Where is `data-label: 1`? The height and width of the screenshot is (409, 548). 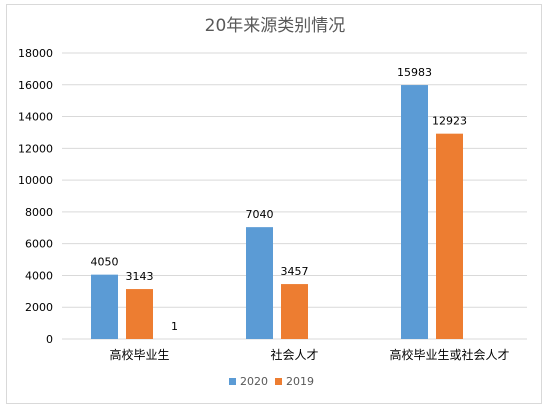 data-label: 1 is located at coordinates (174, 326).